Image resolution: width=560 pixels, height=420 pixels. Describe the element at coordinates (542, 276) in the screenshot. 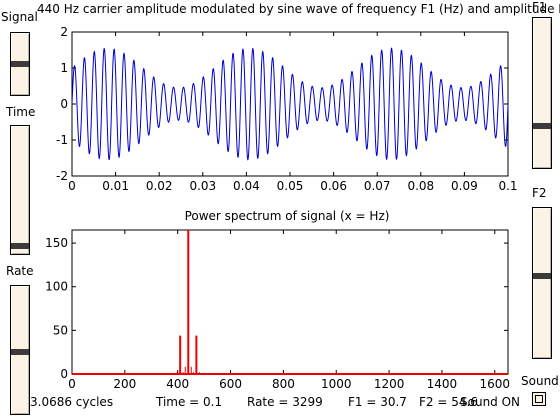

I see `f2-slider-thumb` at that location.